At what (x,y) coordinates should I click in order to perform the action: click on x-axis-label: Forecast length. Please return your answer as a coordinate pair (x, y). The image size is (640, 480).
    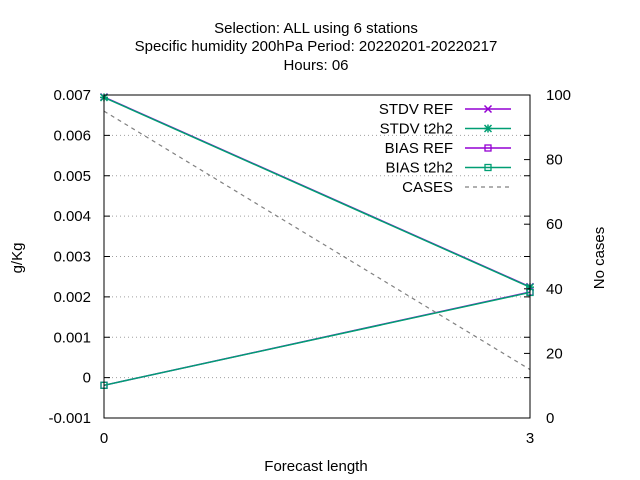
    Looking at the image, I should click on (315, 466).